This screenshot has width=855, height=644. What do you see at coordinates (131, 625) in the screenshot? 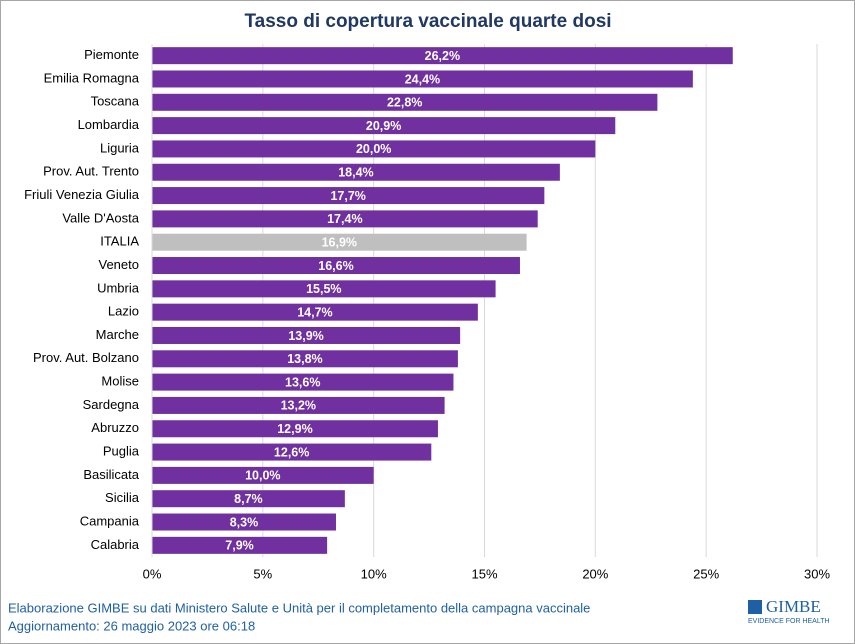
I see `update-note: Aggiornamento: 26 maggio 2023 ore 06:18` at bounding box center [131, 625].